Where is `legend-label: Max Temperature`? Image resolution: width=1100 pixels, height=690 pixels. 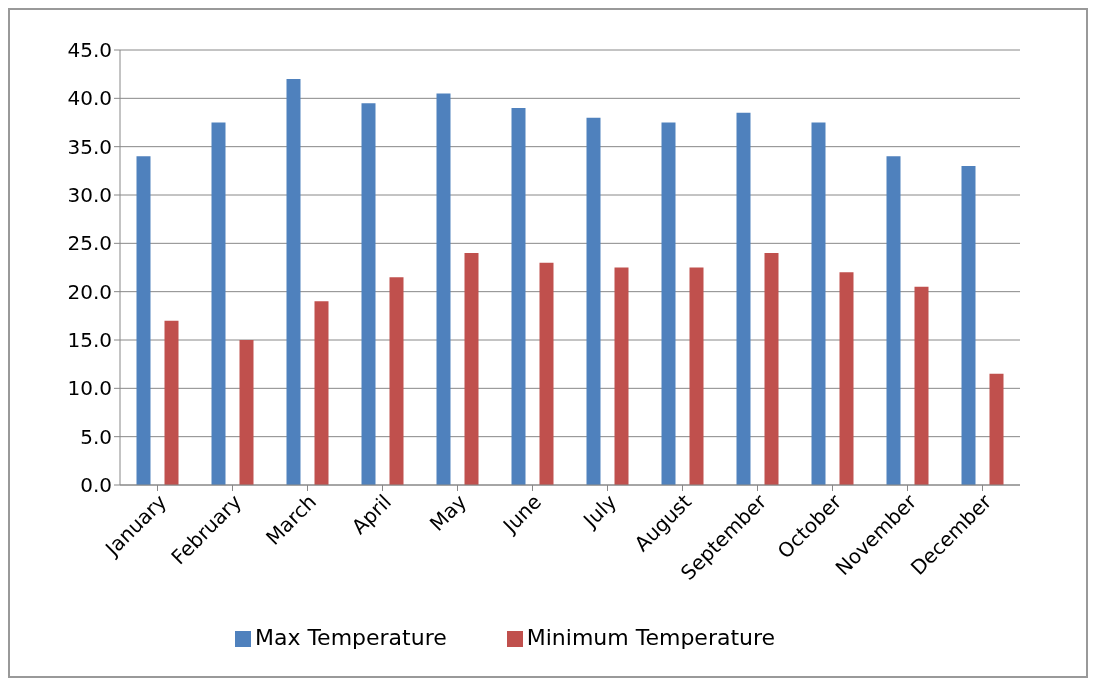 legend-label: Max Temperature is located at coordinates (350, 637).